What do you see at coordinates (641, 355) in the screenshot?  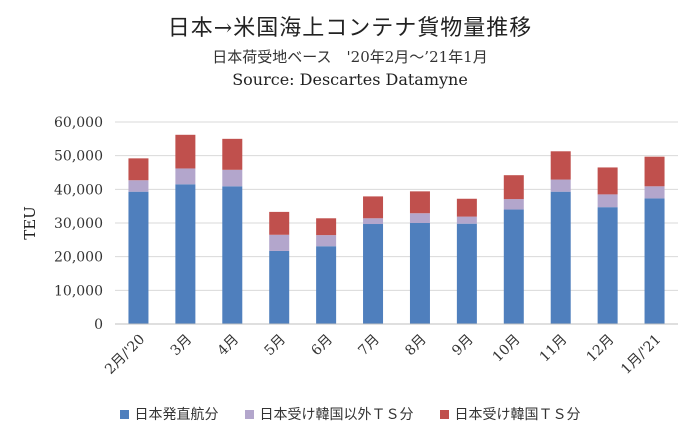 I see `x-tick-label: 1月/'21` at bounding box center [641, 355].